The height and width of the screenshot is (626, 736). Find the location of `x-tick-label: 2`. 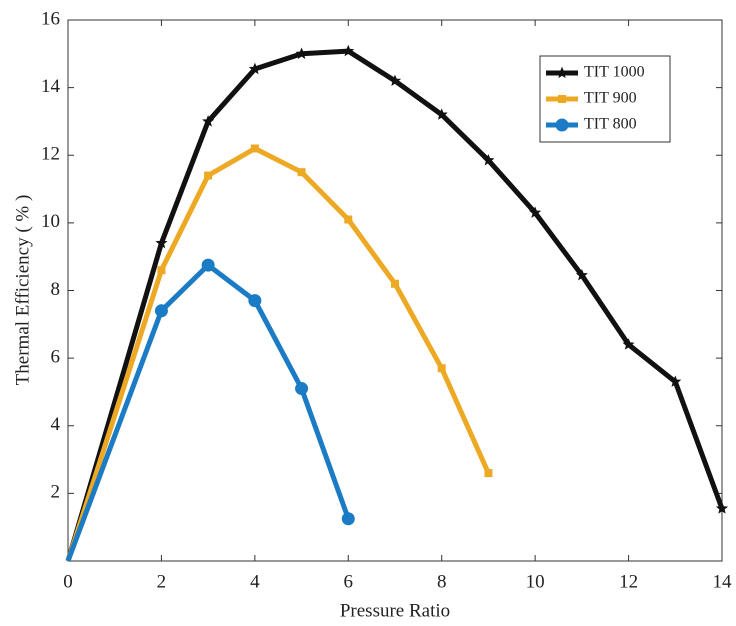

x-tick-label: 2 is located at coordinates (162, 581).